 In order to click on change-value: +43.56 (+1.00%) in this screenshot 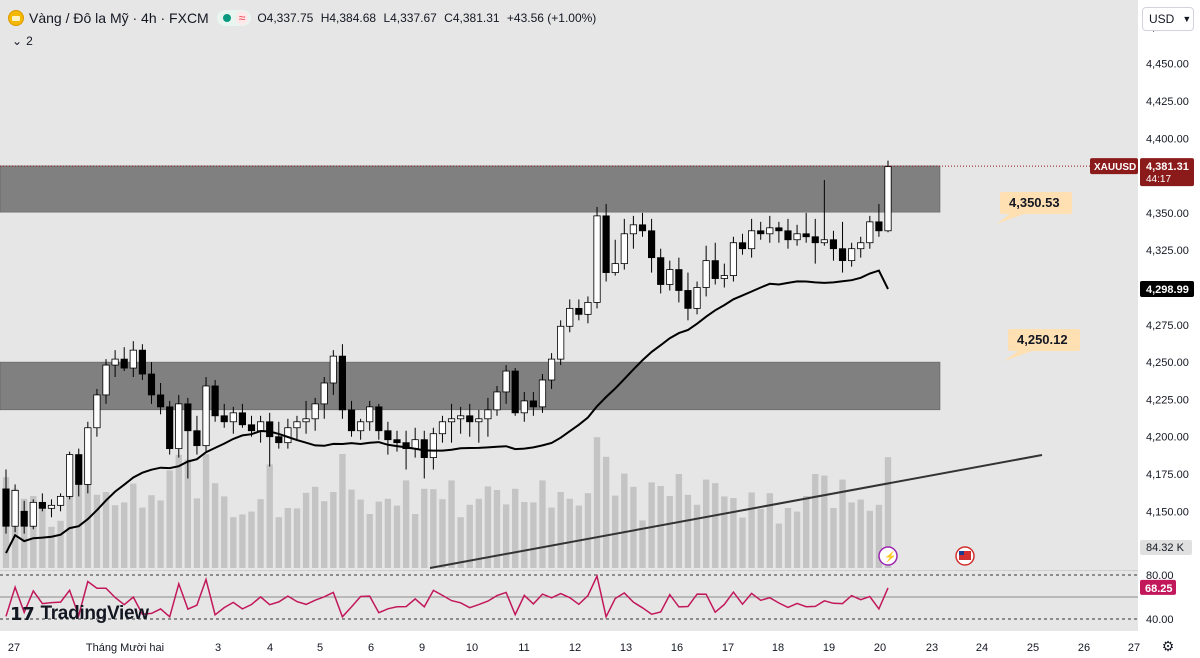, I will do `click(551, 18)`.